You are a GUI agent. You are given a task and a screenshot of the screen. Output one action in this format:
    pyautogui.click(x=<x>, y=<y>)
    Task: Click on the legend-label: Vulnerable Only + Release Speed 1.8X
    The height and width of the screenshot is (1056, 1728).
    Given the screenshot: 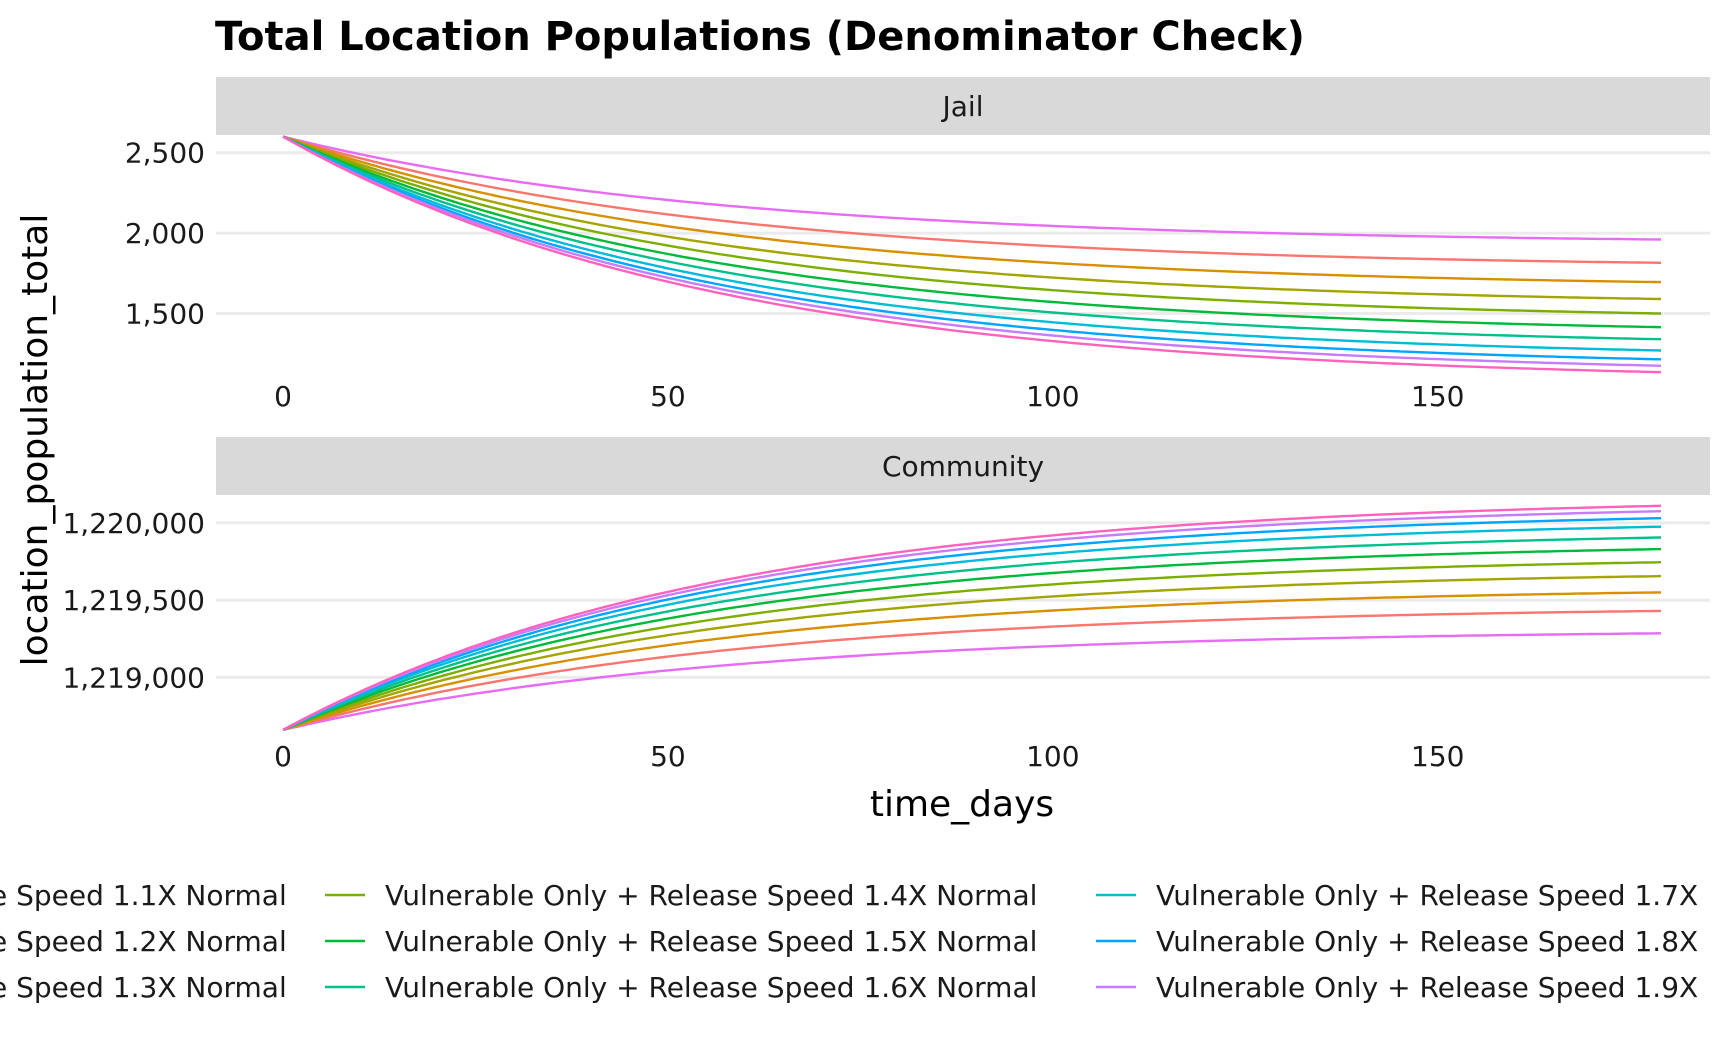 What is the action you would take?
    pyautogui.click(x=1427, y=941)
    